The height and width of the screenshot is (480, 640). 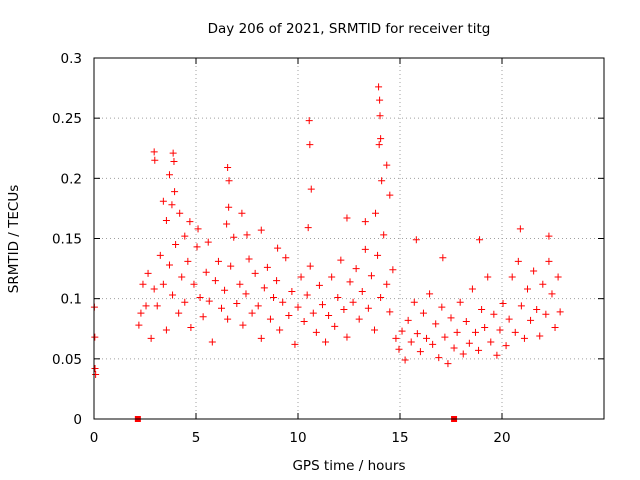 What do you see at coordinates (67, 119) in the screenshot?
I see `y-tick-label: 0.25` at bounding box center [67, 119].